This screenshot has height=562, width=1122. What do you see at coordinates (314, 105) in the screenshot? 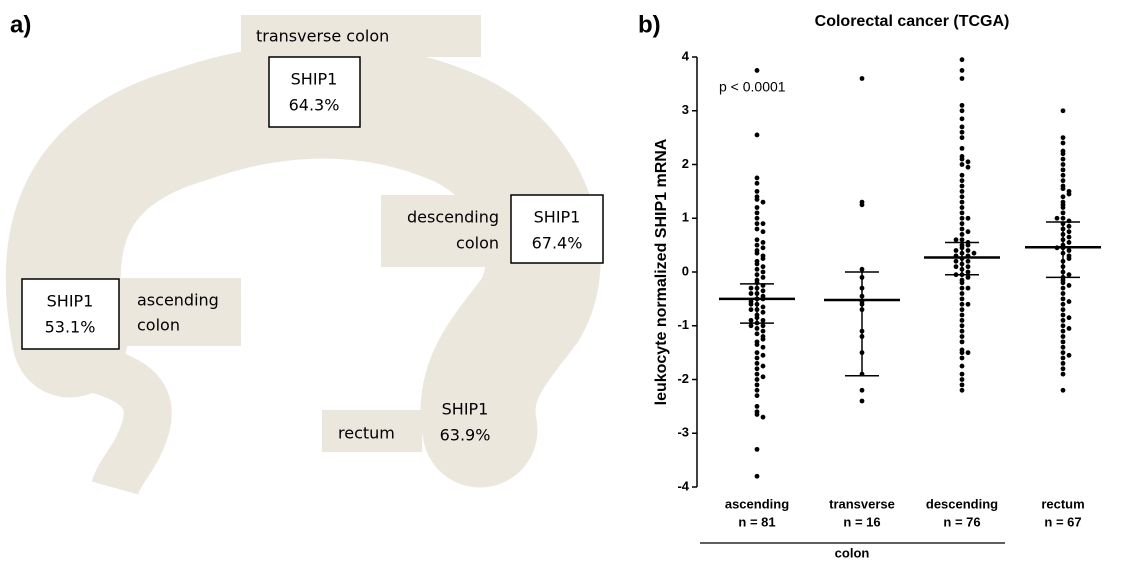
I see `percent: 64.3%` at bounding box center [314, 105].